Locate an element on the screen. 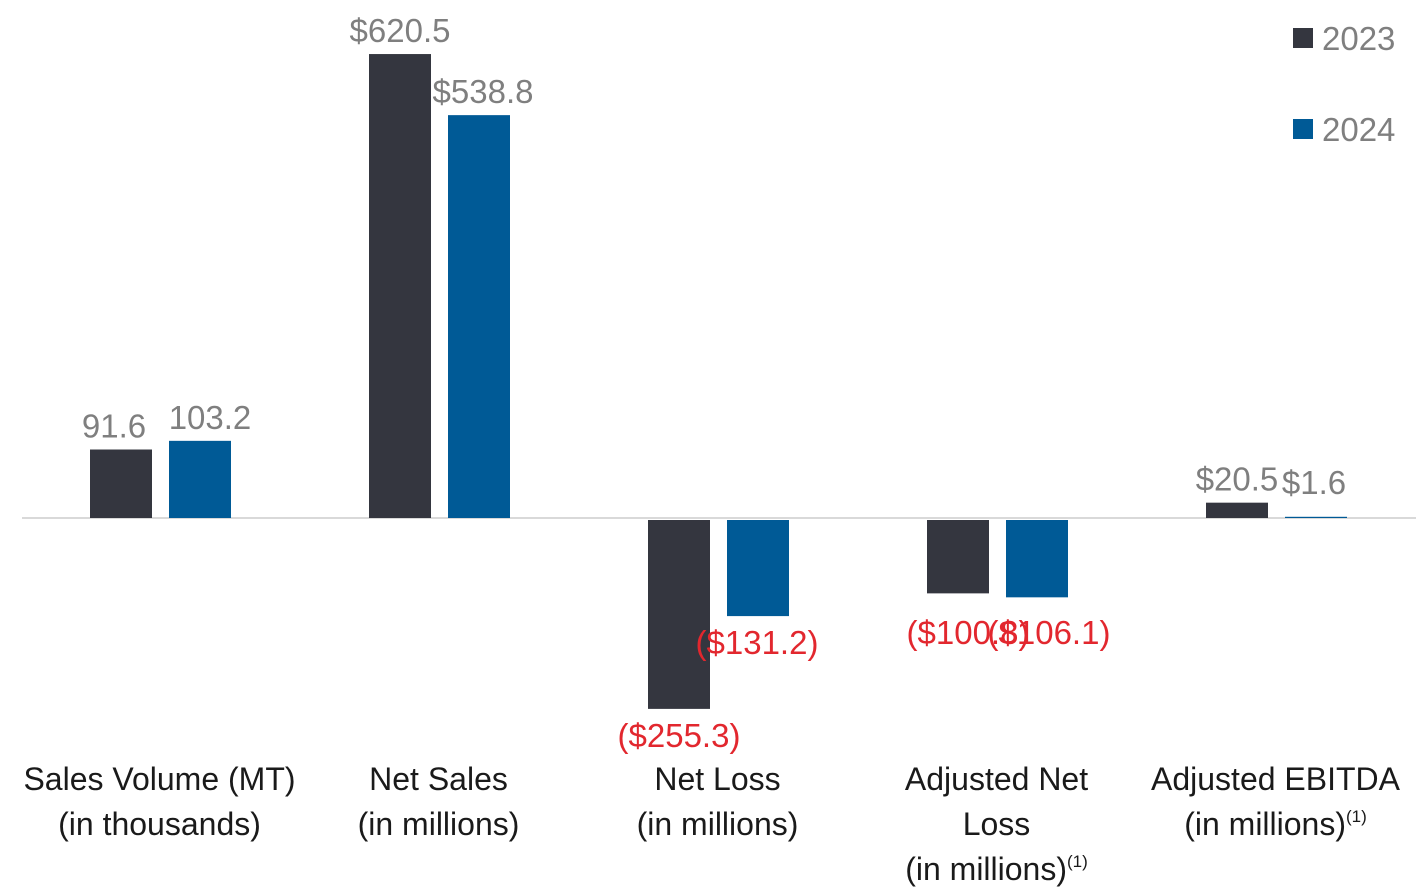  category-label-4: Adjusted EBITDA (in millions)(1) is located at coordinates (1276, 801).